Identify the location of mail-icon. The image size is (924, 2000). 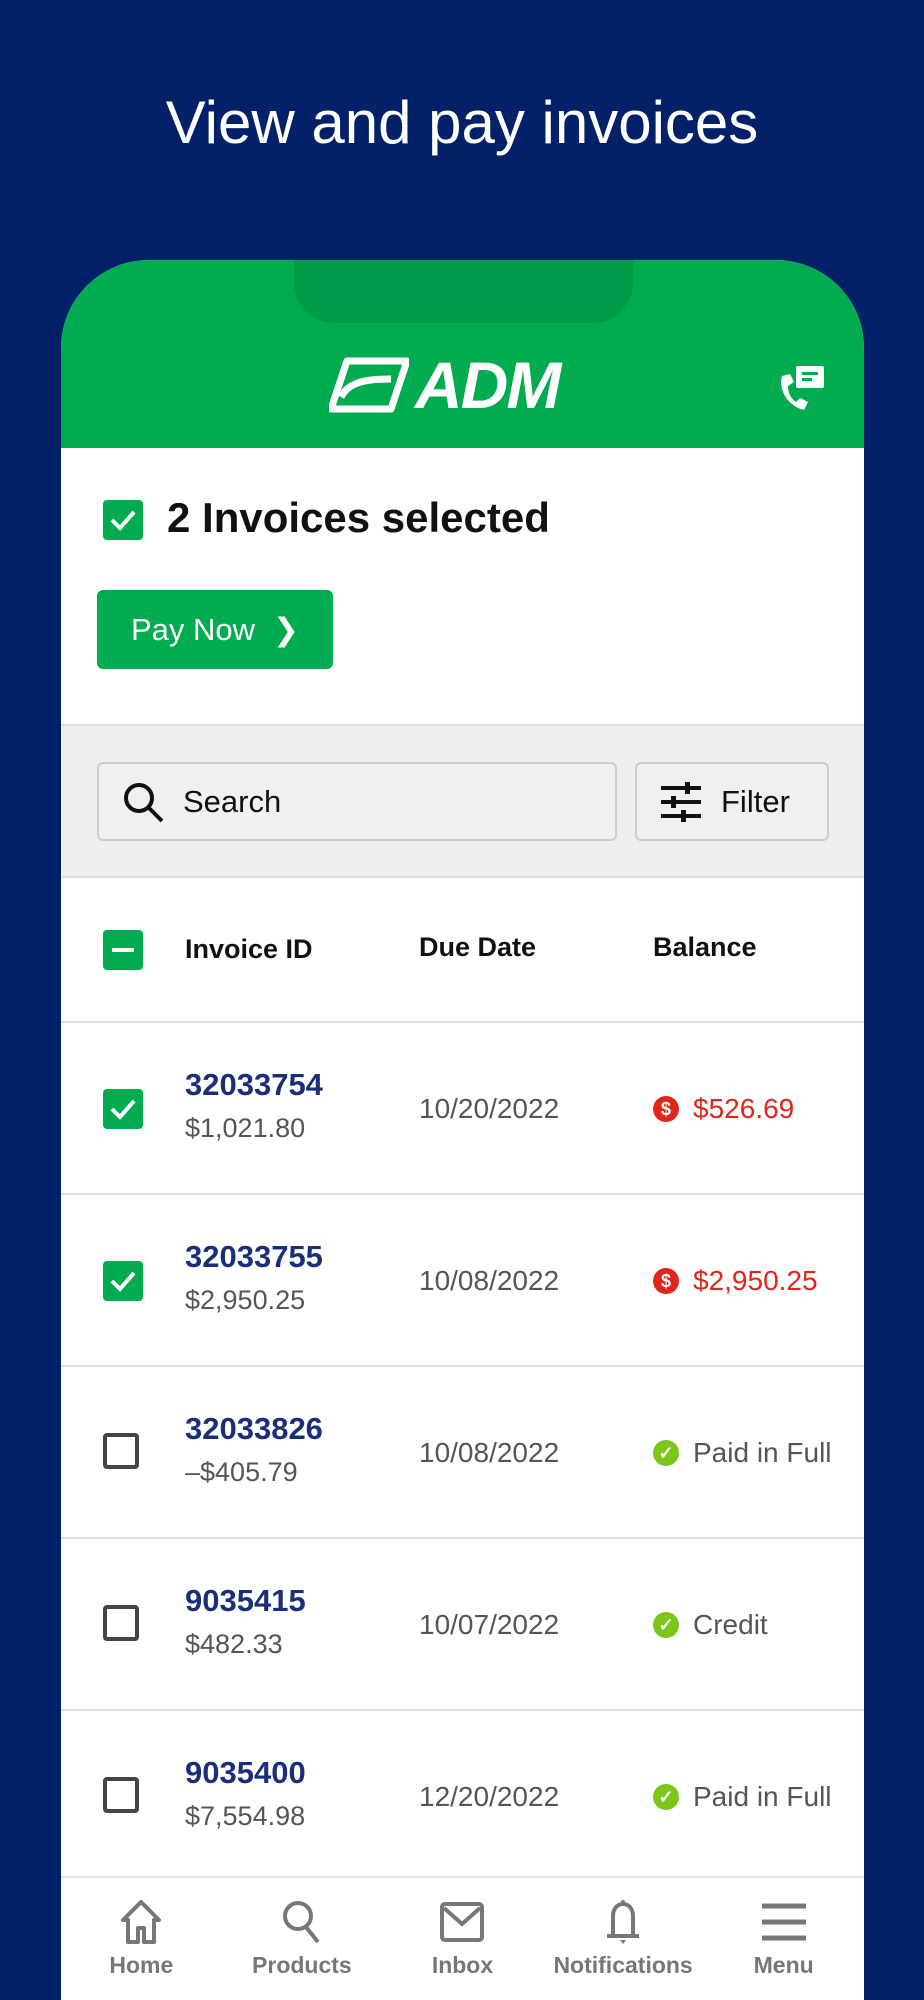
(462, 1922).